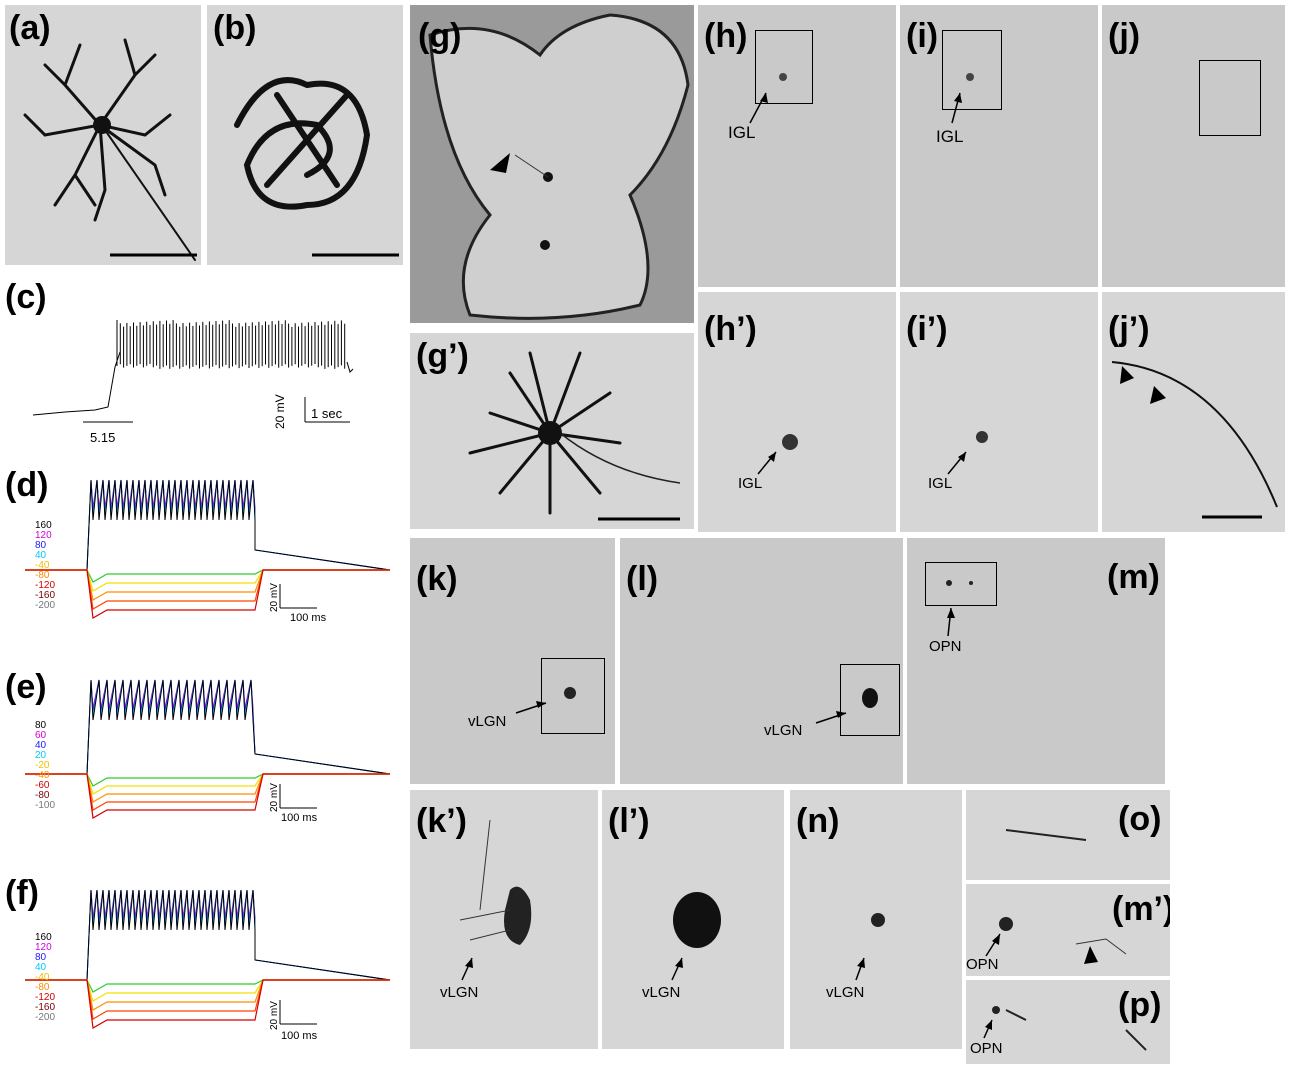 The width and height of the screenshot is (1290, 1069). Describe the element at coordinates (103, 437) in the screenshot. I see `c-stim-value: 5.15` at that location.